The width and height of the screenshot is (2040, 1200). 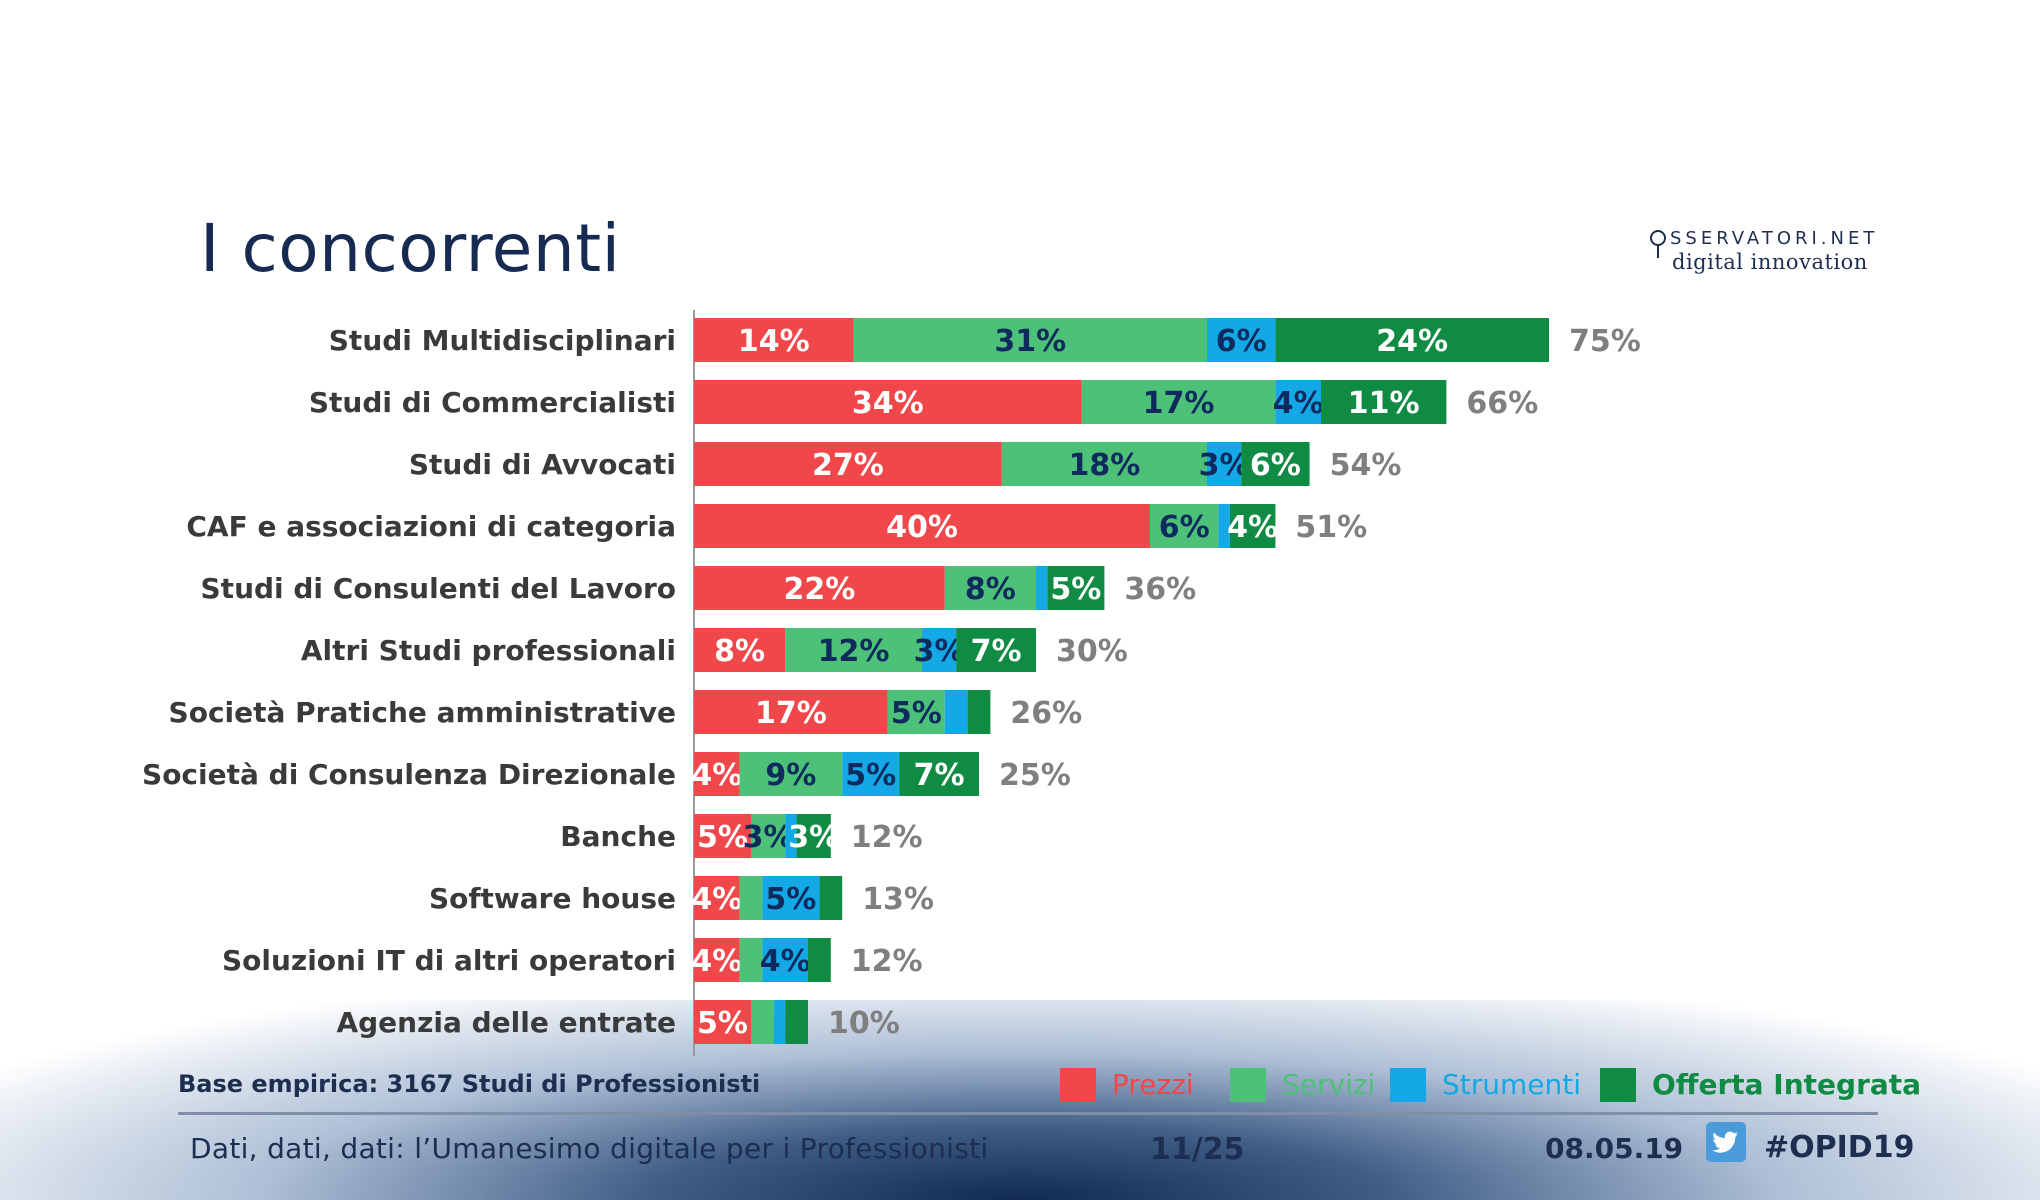 I want to click on hashtag: #OPID19, so click(x=1839, y=1147).